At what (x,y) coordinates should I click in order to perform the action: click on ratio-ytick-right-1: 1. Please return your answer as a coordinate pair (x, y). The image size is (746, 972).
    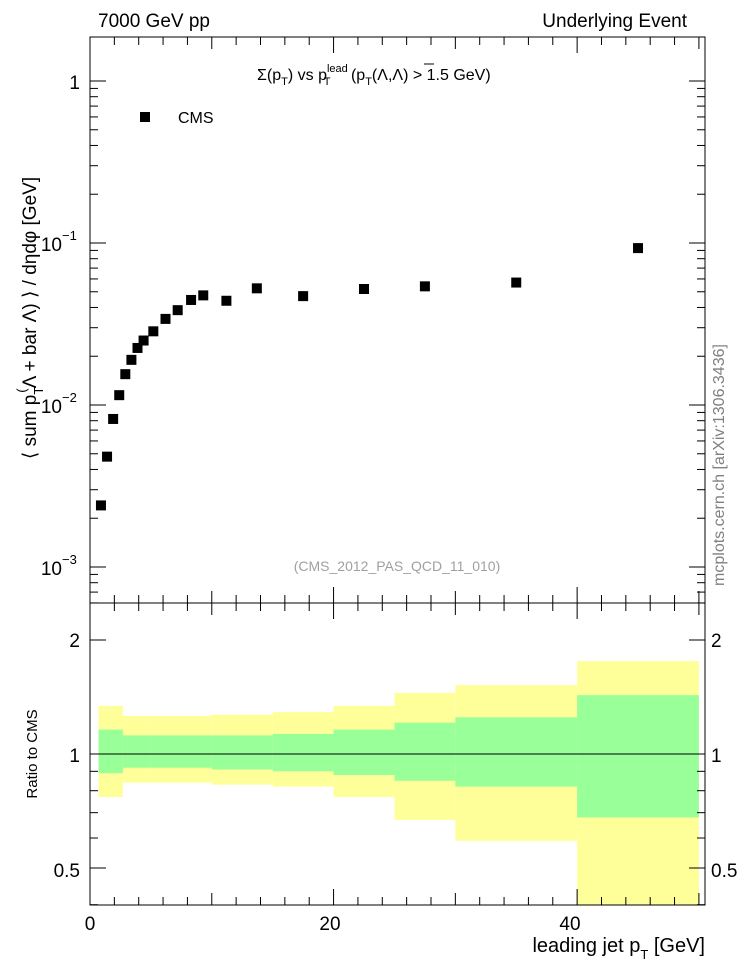
    Looking at the image, I should click on (716, 756).